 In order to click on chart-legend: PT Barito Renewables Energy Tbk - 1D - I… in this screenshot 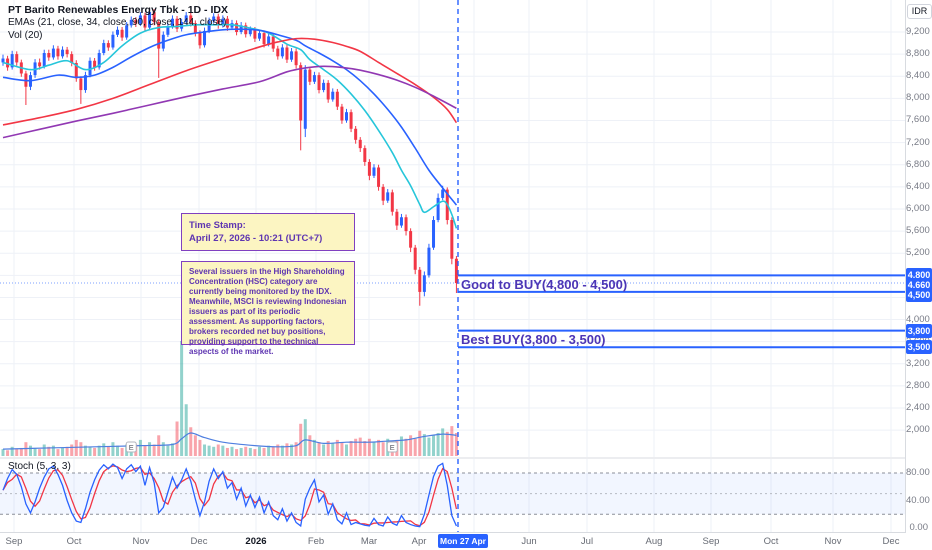, I will do `click(118, 23)`.